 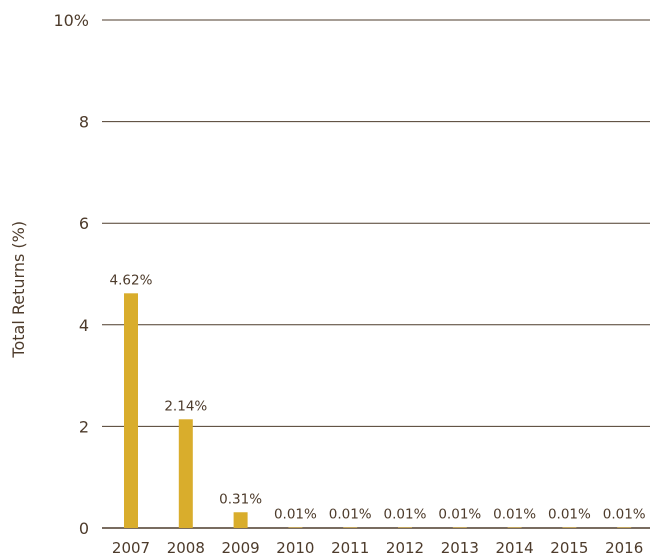 I want to click on x-tick-label-2011: 2011, so click(x=350, y=548).